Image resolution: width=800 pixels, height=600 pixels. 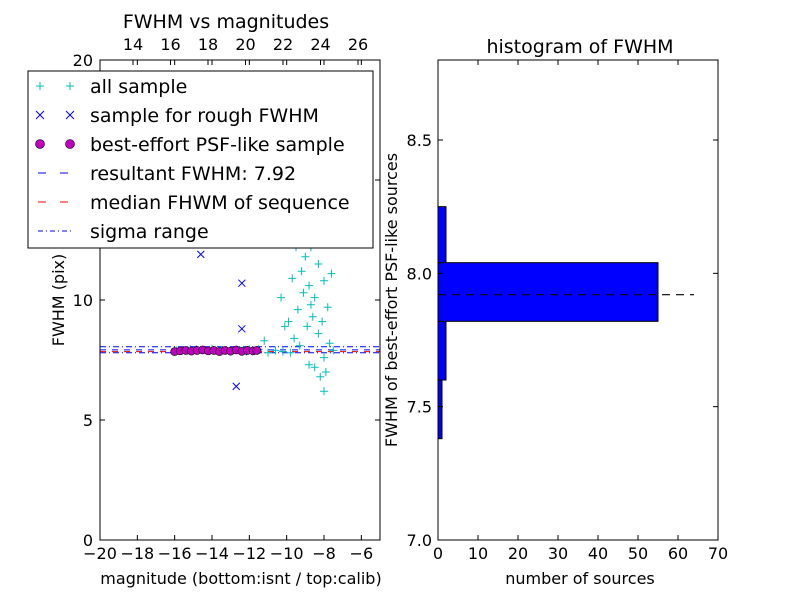 I want to click on y-tick-label: 7.0, so click(x=419, y=540).